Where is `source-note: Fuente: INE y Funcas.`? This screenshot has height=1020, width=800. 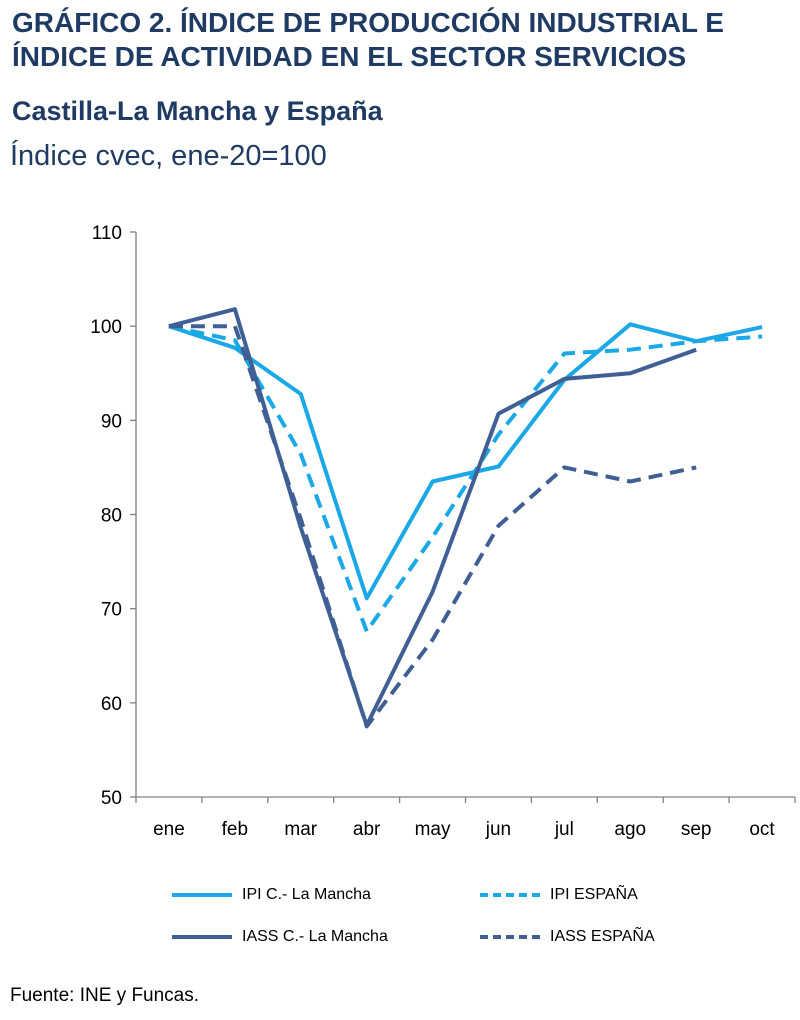 source-note: Fuente: INE y Funcas. is located at coordinates (105, 995).